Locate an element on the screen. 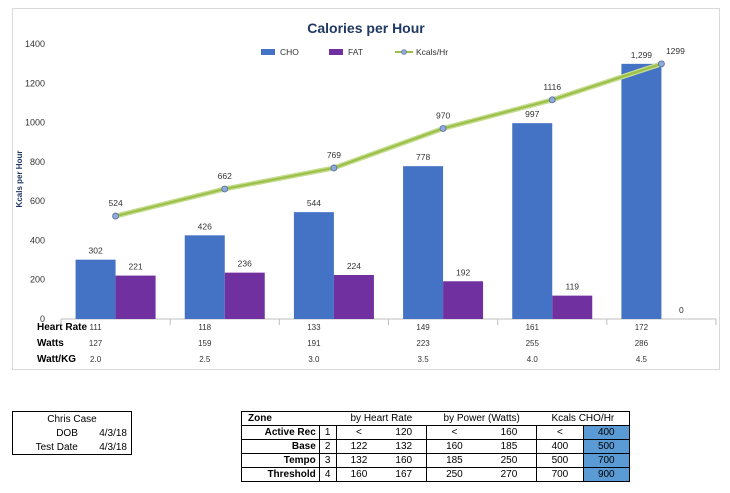  test-date-label: Test Date is located at coordinates (56, 447).